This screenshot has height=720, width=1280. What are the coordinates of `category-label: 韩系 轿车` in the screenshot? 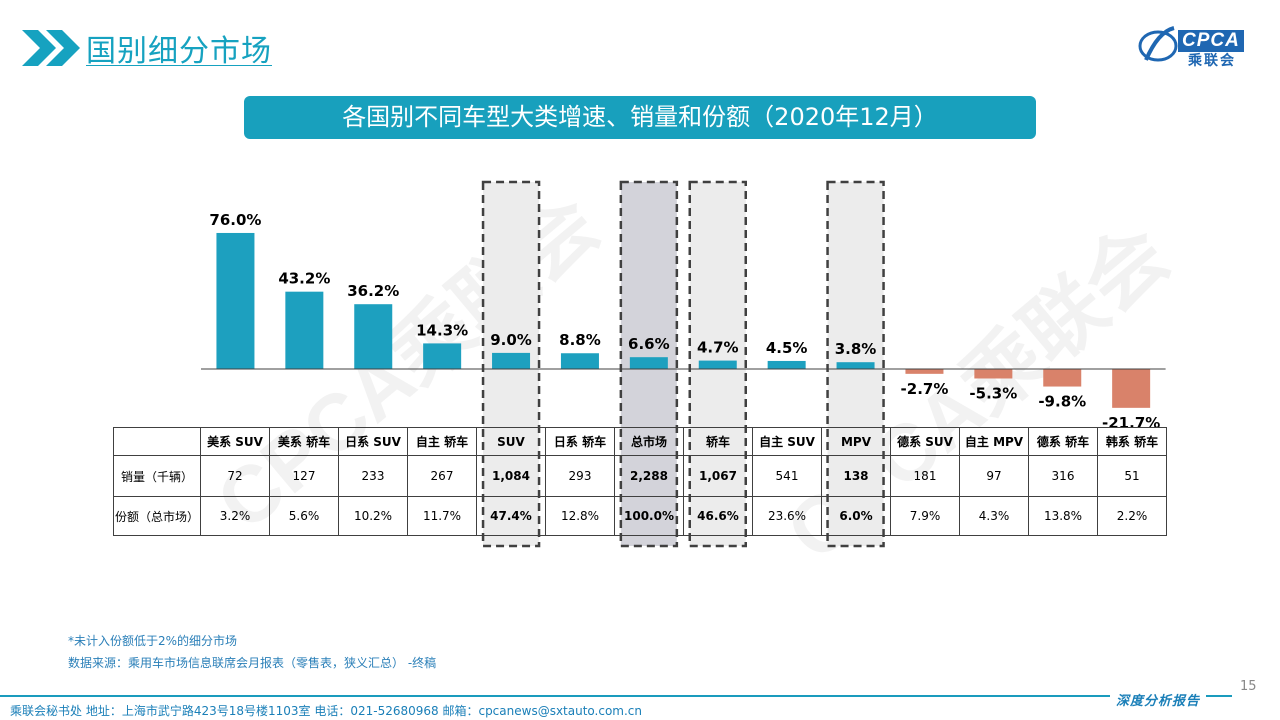 It's located at (1132, 441).